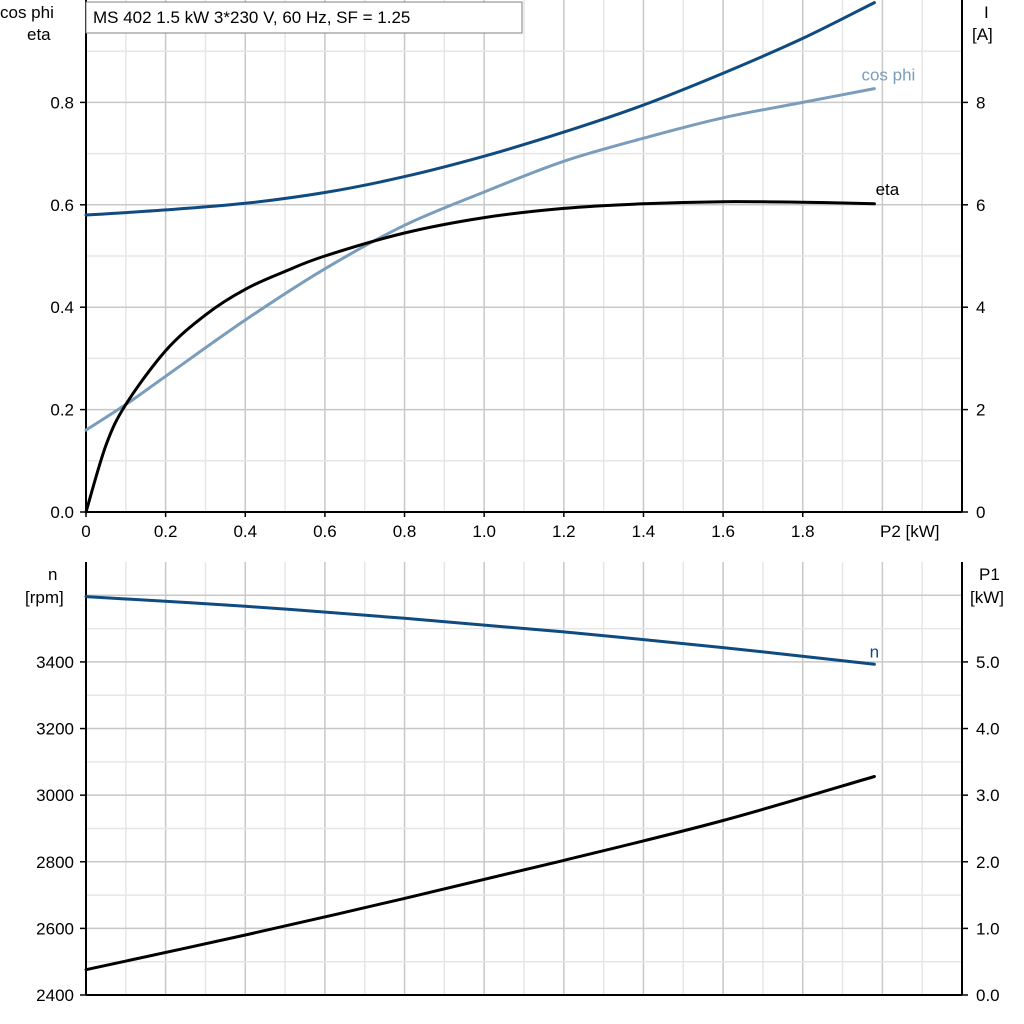 This screenshot has height=1024, width=1024. I want to click on left-tick-label: 3400, so click(55, 662).